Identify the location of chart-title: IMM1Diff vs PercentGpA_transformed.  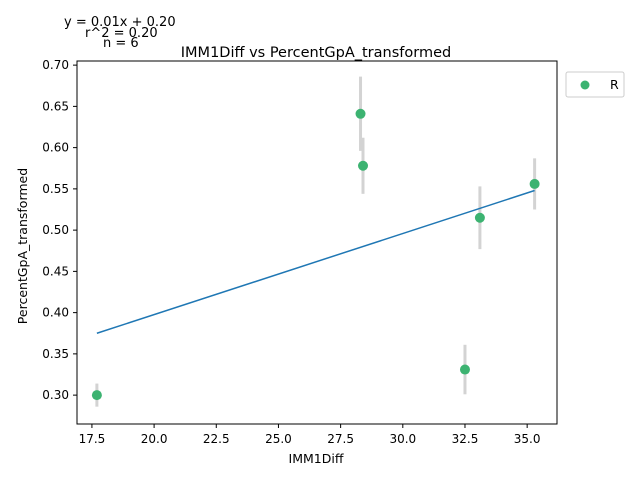
(316, 53).